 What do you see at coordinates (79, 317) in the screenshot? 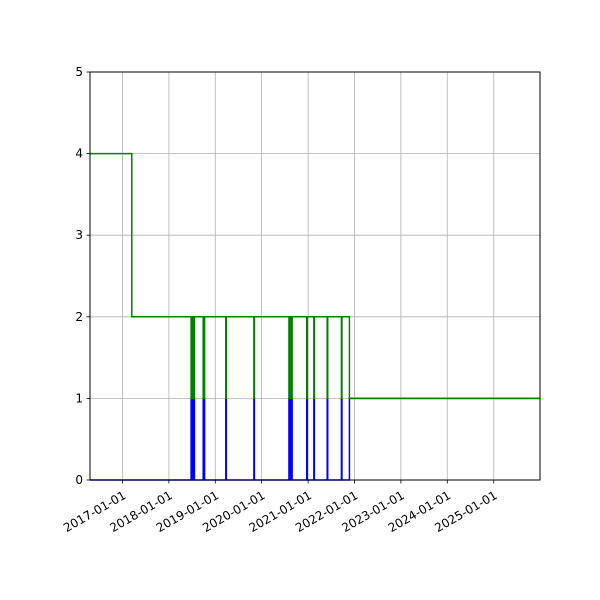
I see `y-tick-label-2: 2` at bounding box center [79, 317].